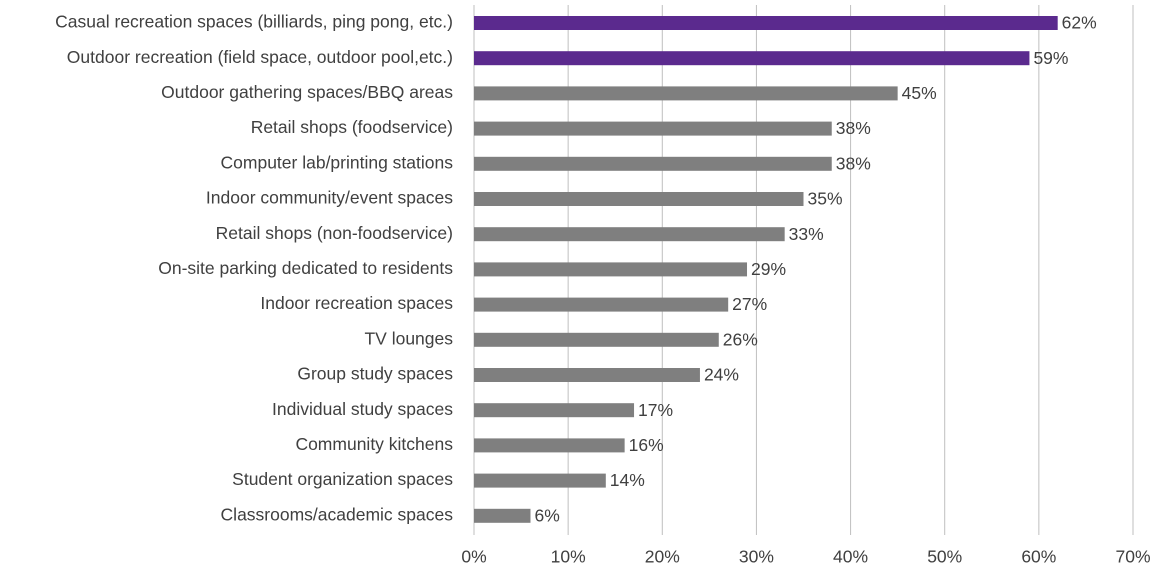  Describe the element at coordinates (740, 339) in the screenshot. I see `value-label: 26%` at that location.